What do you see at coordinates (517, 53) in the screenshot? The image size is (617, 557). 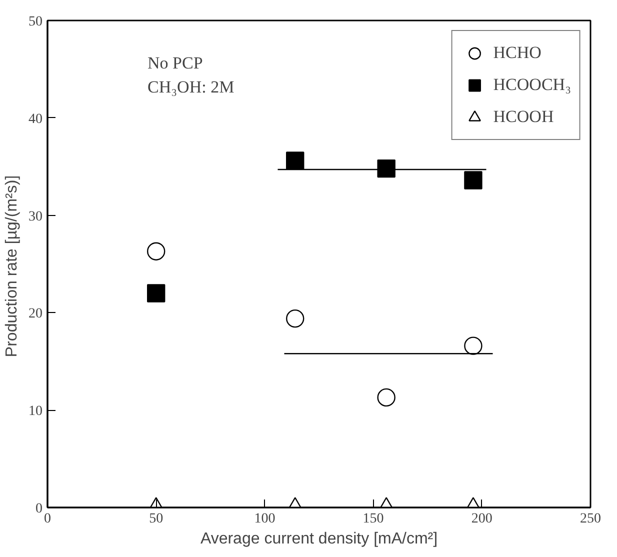 I see `legend-label: HCHO` at bounding box center [517, 53].